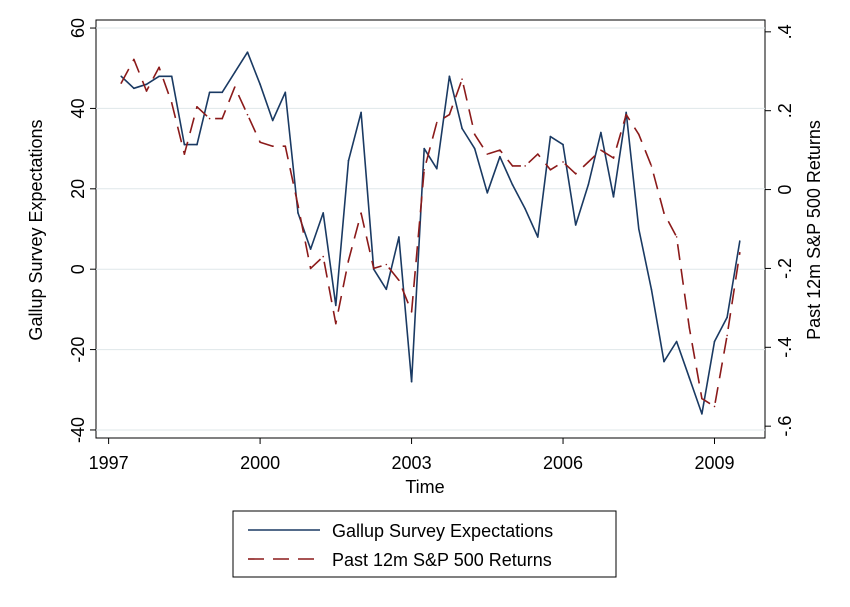 This screenshot has height=607, width=850. I want to click on y-right-tick-label: .2, so click(785, 110).